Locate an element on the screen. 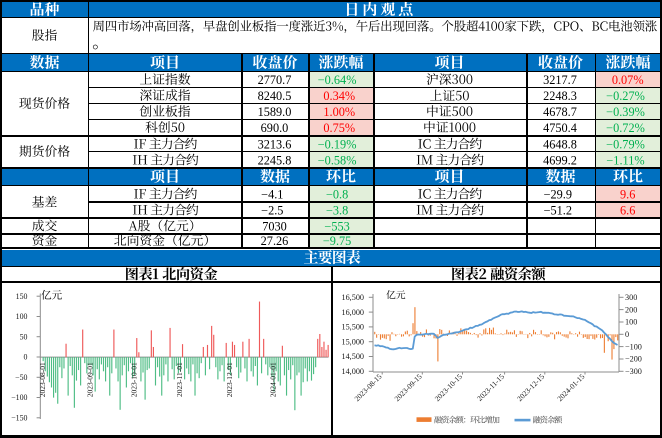 This screenshot has width=662, height=438. svg-text: 2023-10-01 is located at coordinates (133, 379).